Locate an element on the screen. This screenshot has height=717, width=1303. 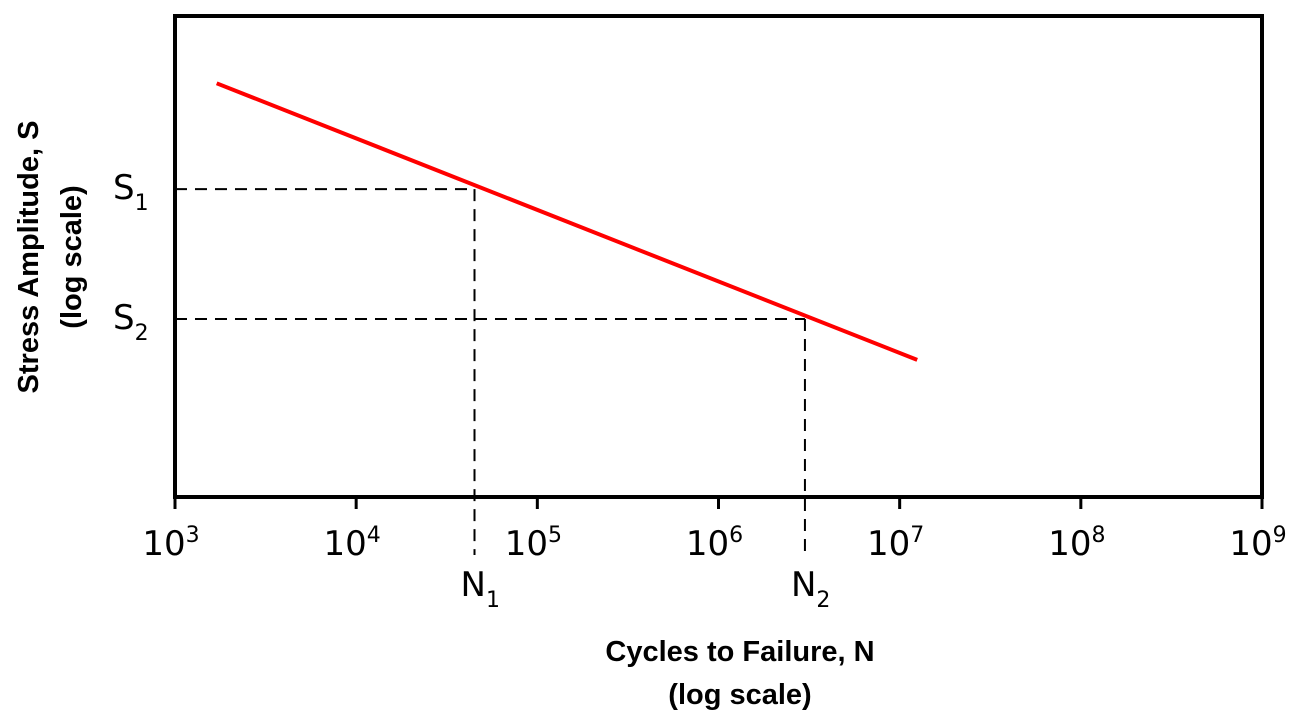
stress-level-label: S2 is located at coordinates (131, 322).